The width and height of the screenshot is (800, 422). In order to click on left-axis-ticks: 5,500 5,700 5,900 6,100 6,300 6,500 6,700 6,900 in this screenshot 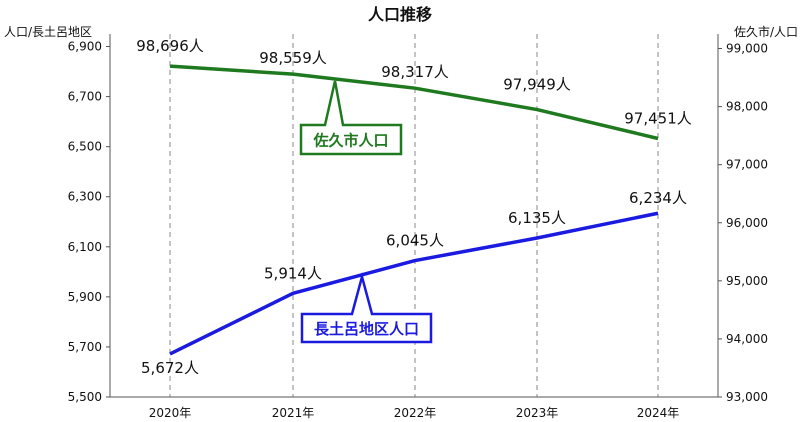, I will do `click(89, 222)`.